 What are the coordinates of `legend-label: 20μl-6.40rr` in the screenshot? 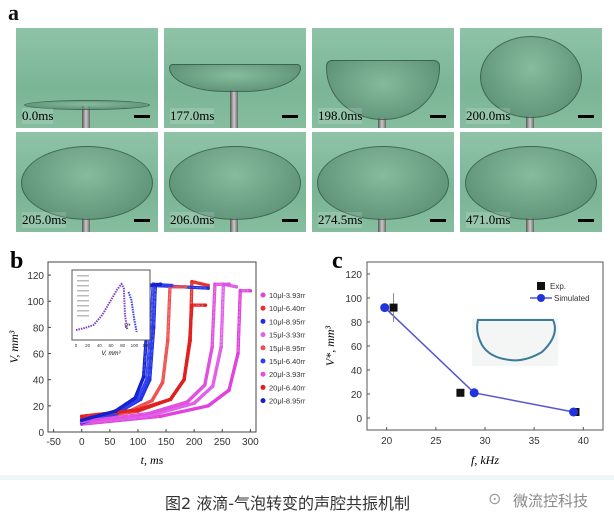 It's located at (287, 387).